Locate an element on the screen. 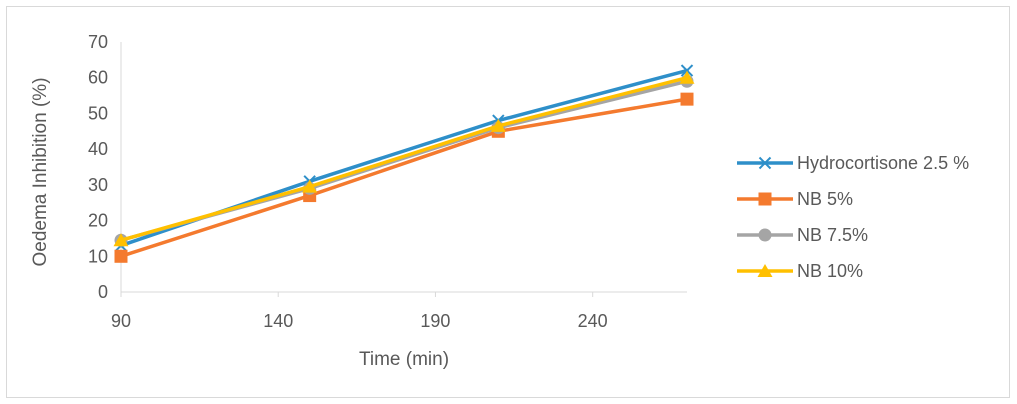  x-axis-title: Time (min) is located at coordinates (404, 359).